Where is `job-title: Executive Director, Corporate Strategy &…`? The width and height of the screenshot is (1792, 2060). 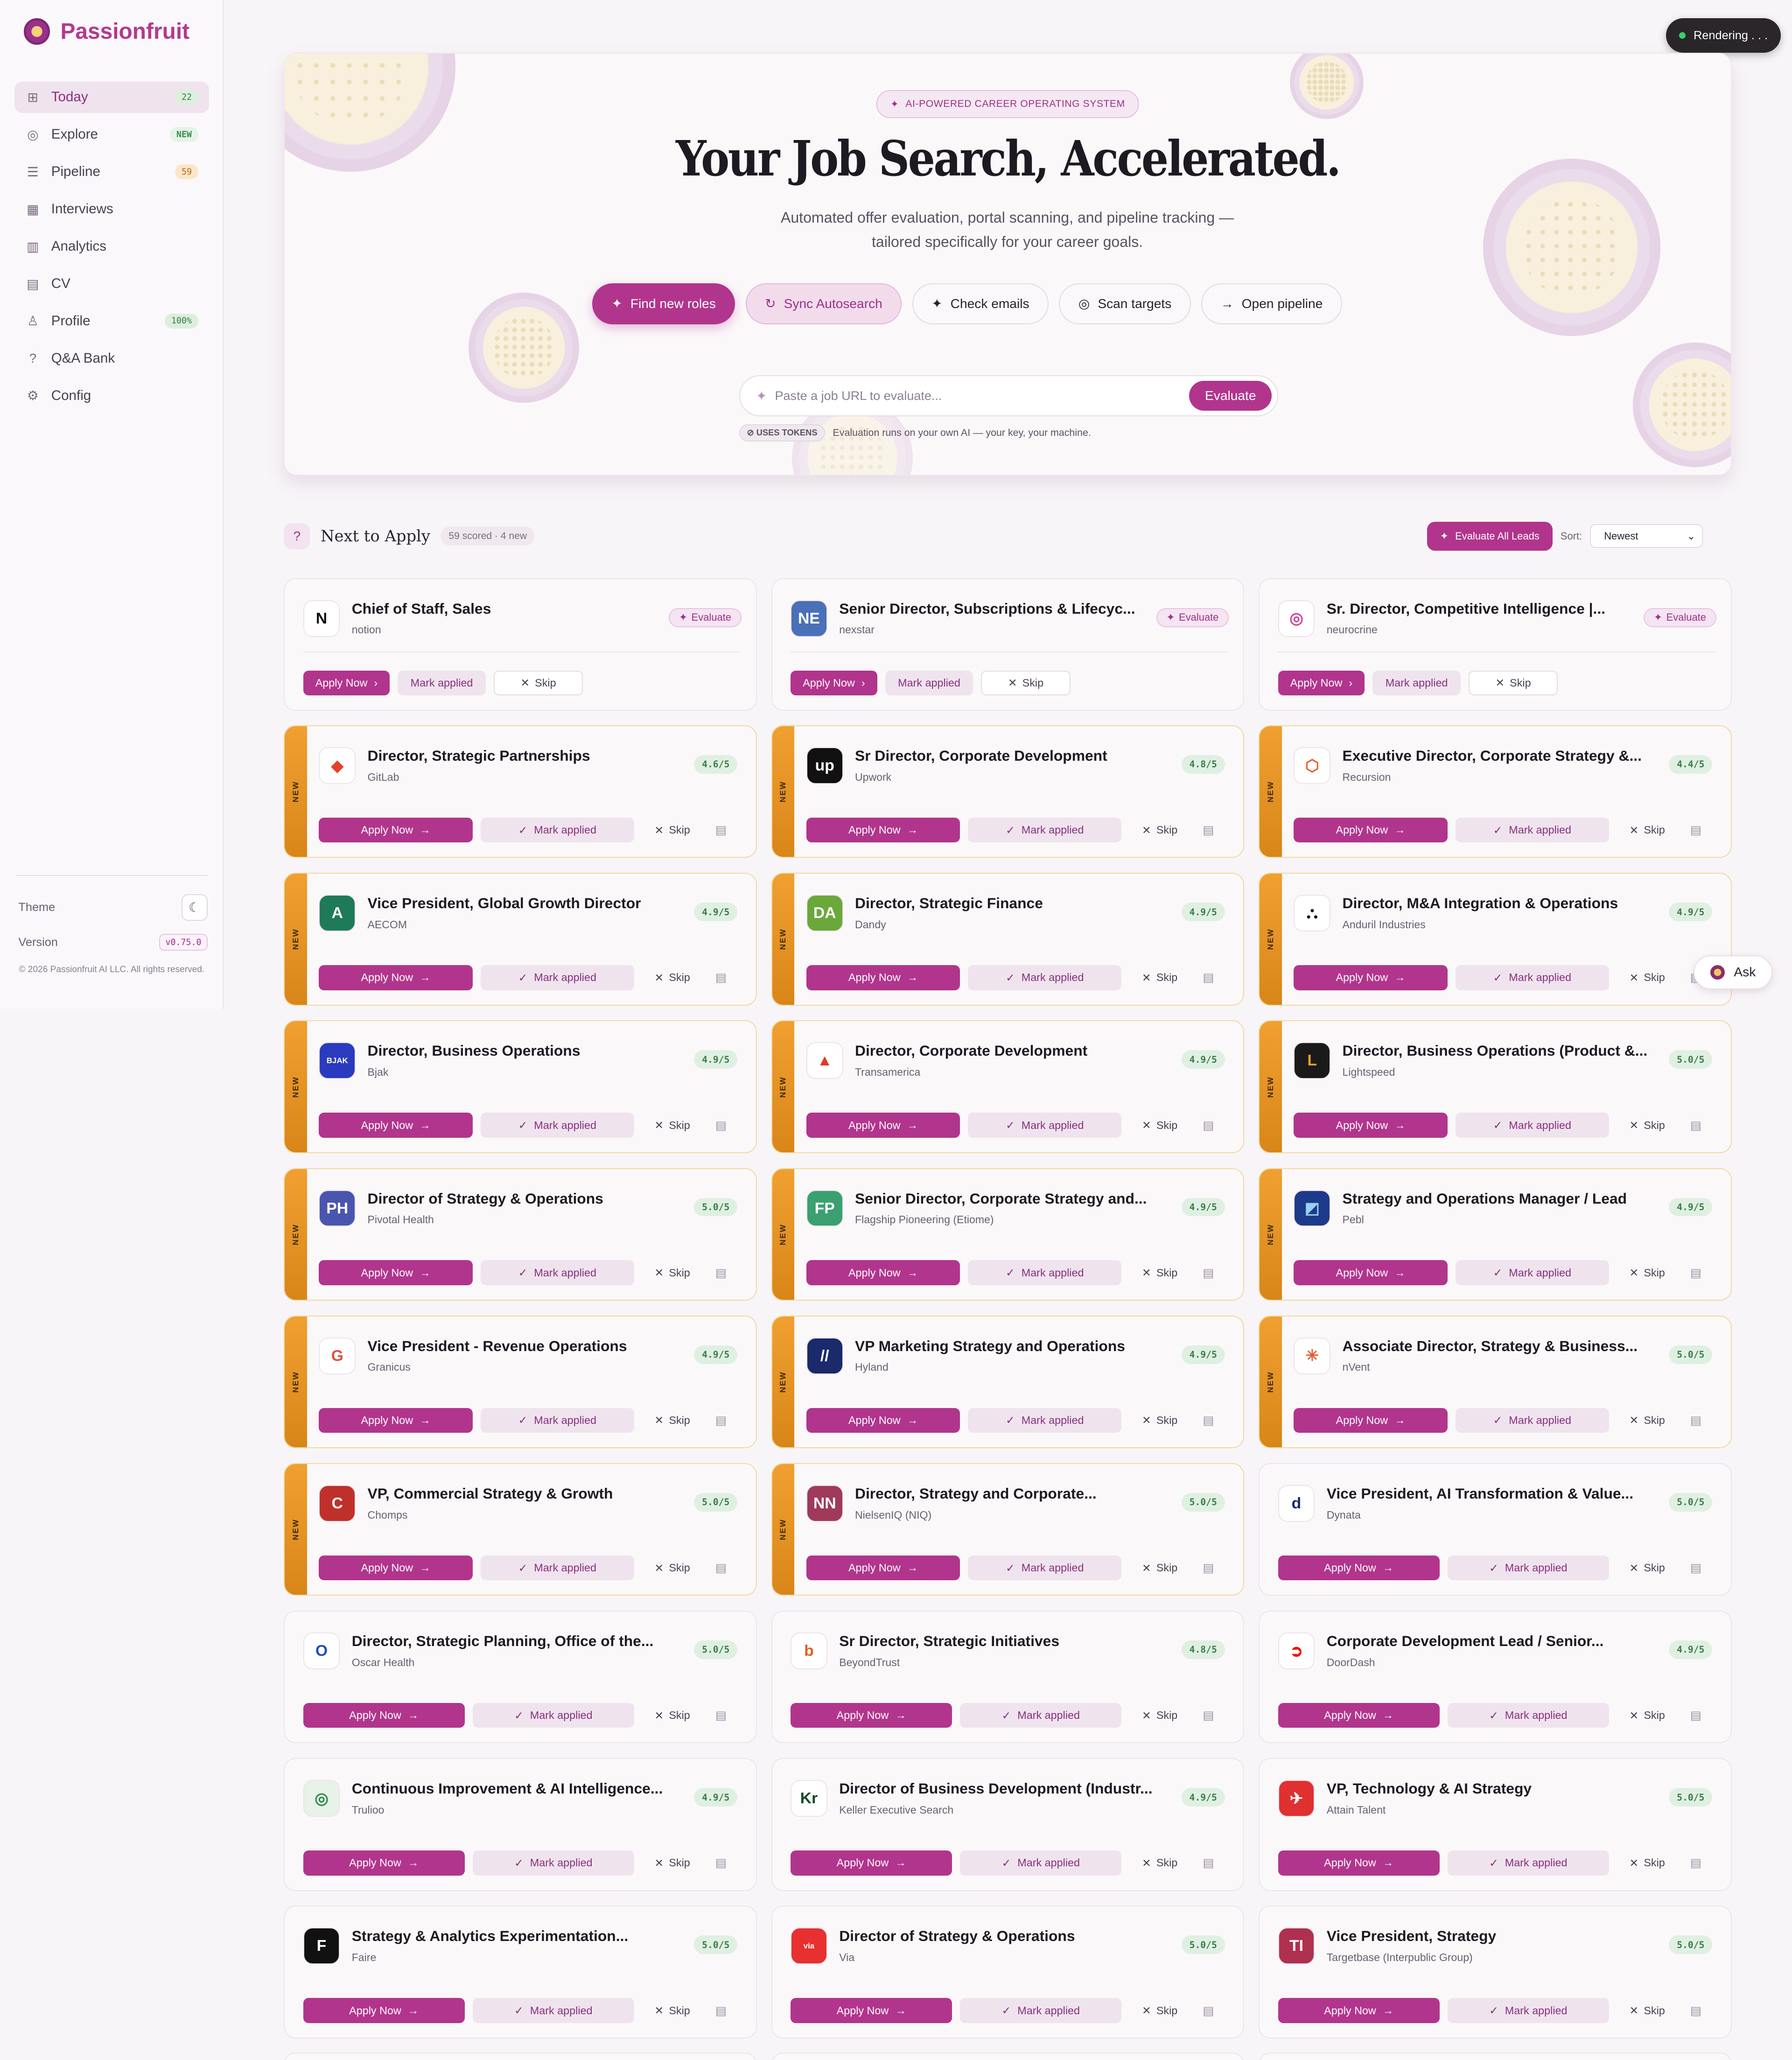 job-title: Executive Director, Corporate Strategy &… is located at coordinates (1492, 755).